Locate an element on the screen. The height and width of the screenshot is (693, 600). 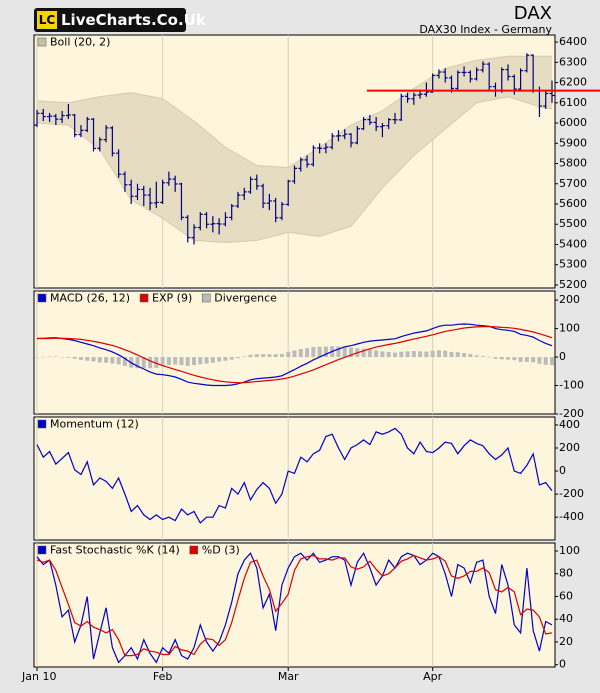
y-tick-label: 5300 is located at coordinates (573, 264).